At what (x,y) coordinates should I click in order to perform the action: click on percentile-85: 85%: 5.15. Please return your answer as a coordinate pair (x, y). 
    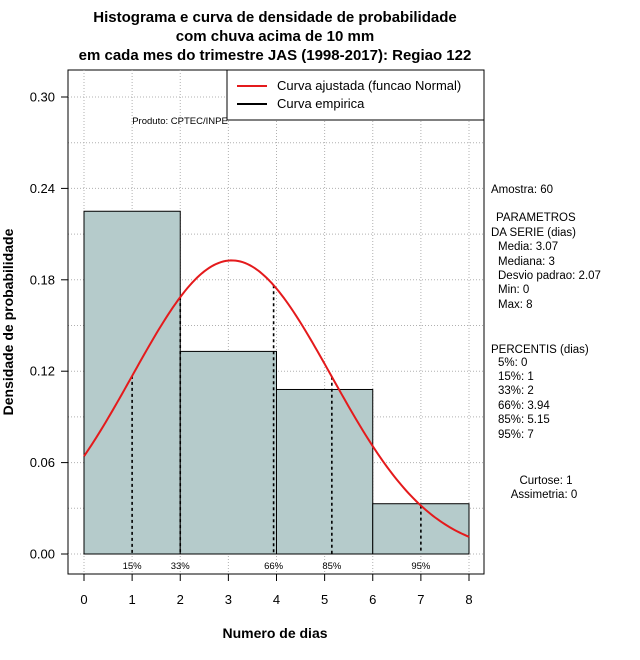
    Looking at the image, I should click on (524, 420).